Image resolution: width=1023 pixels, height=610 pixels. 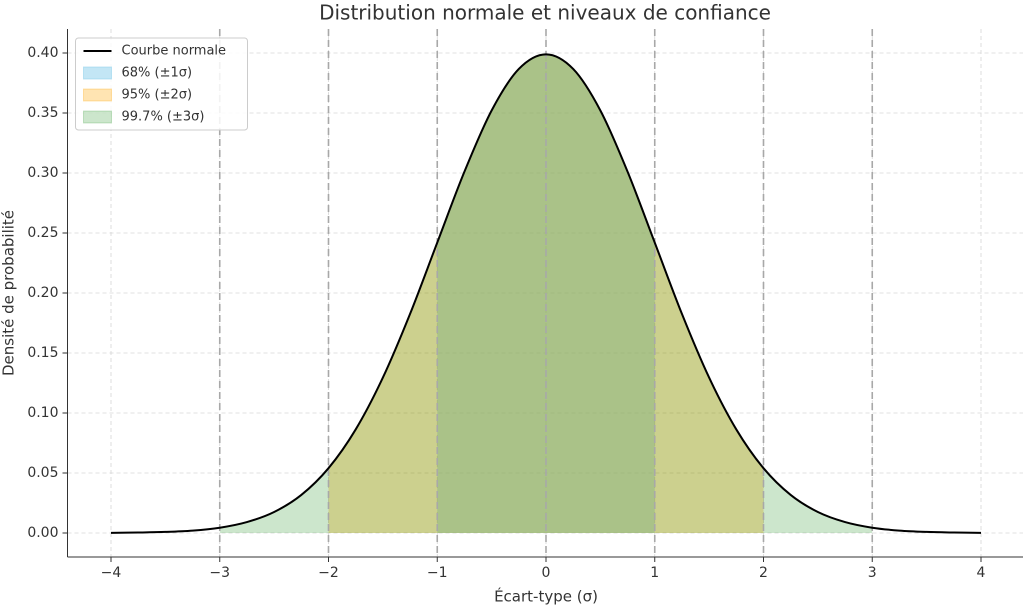 What do you see at coordinates (546, 573) in the screenshot?
I see `x-tick-label: 0` at bounding box center [546, 573].